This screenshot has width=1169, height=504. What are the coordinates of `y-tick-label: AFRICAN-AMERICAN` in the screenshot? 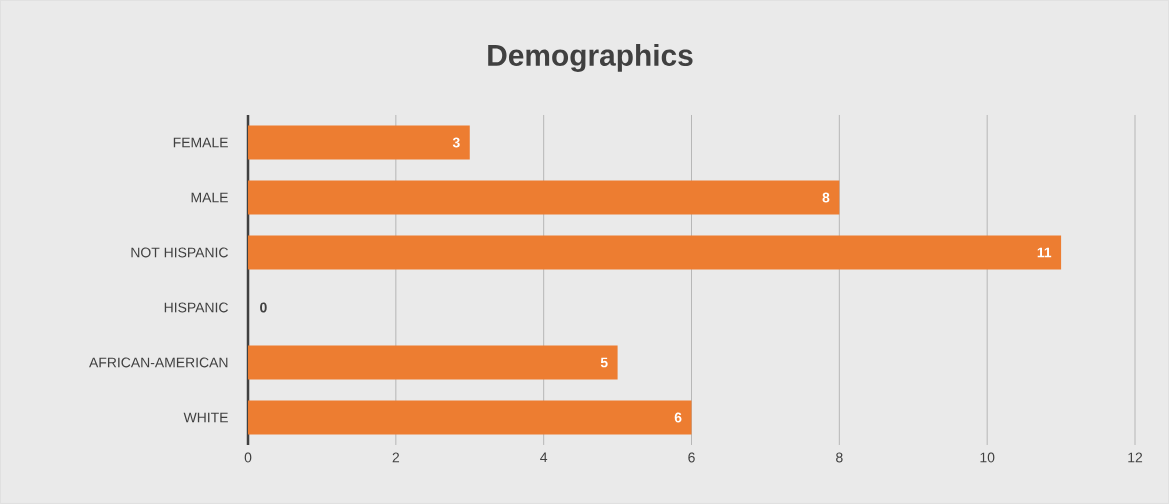 It's located at (158, 362).